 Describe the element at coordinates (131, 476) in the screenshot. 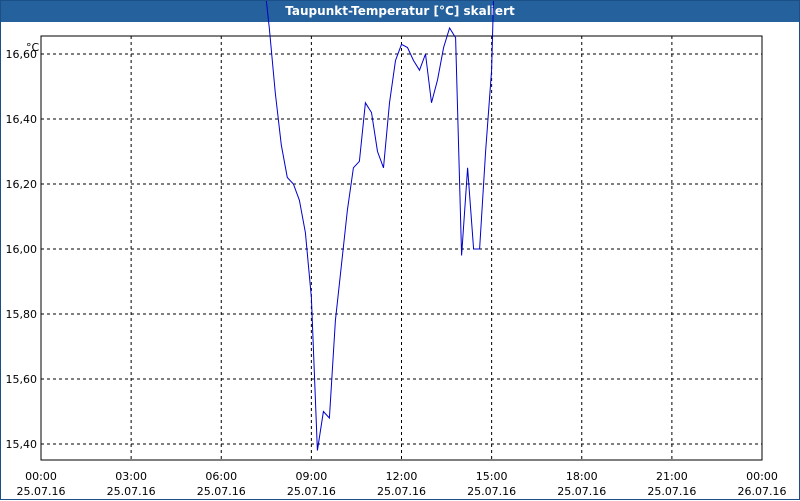

I see `x-tick-time: 03:00` at that location.